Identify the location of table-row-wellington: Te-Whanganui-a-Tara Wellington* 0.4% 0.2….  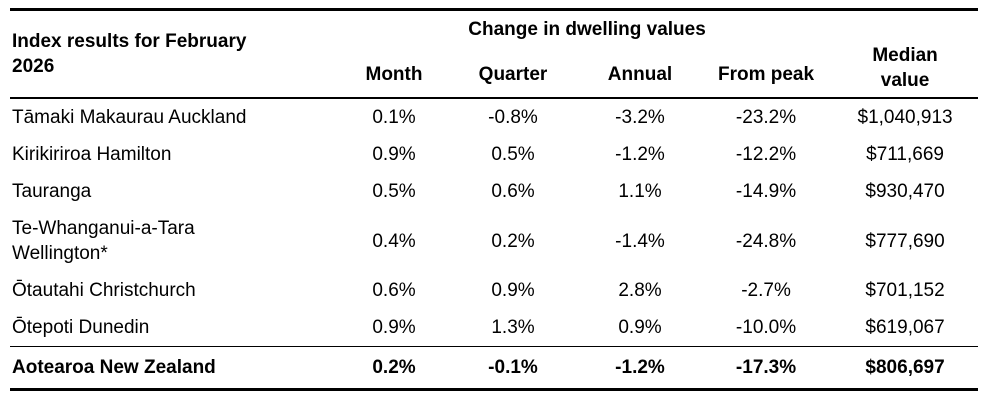
(494, 241).